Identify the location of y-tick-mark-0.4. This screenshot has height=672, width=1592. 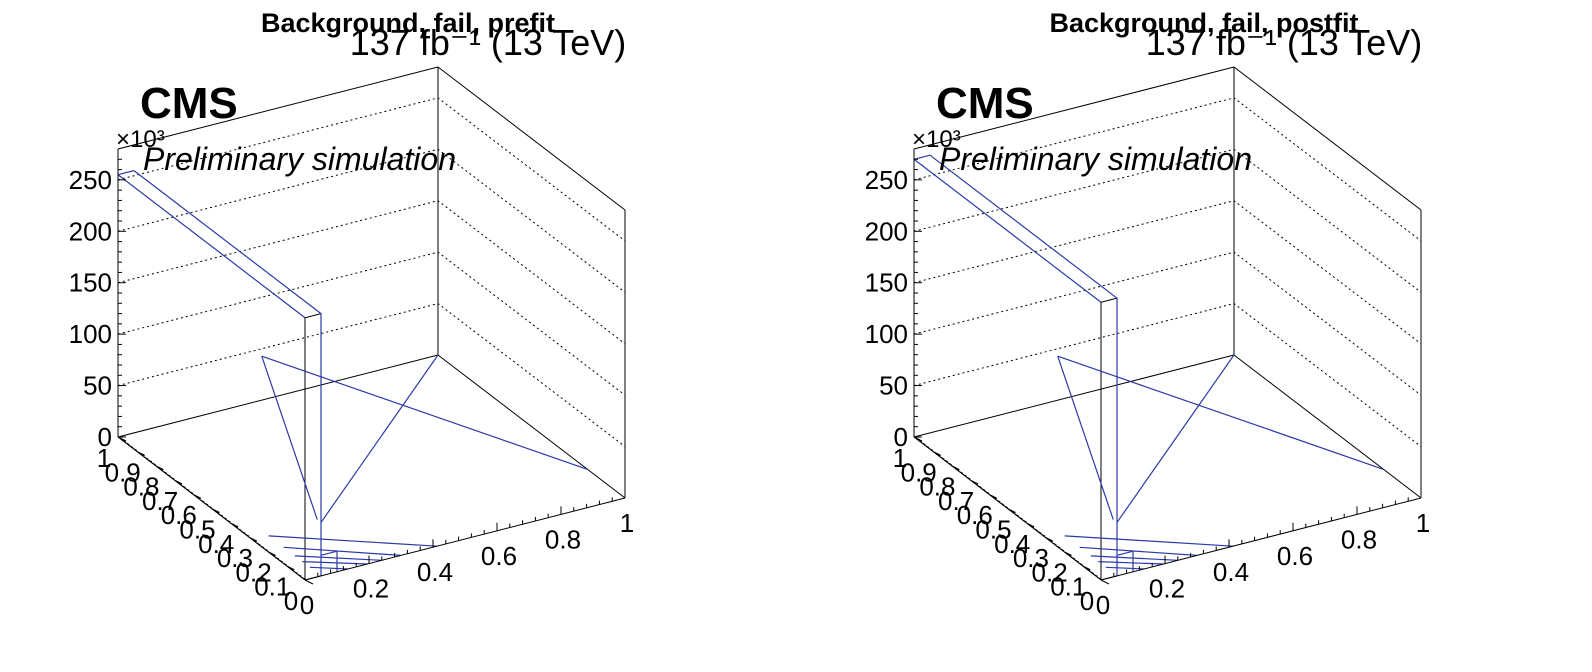
(1030, 525).